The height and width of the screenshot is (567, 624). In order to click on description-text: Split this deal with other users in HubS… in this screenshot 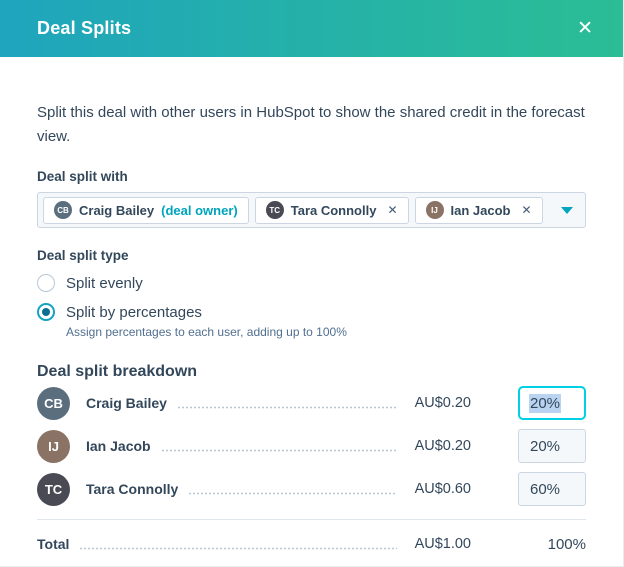, I will do `click(311, 124)`.